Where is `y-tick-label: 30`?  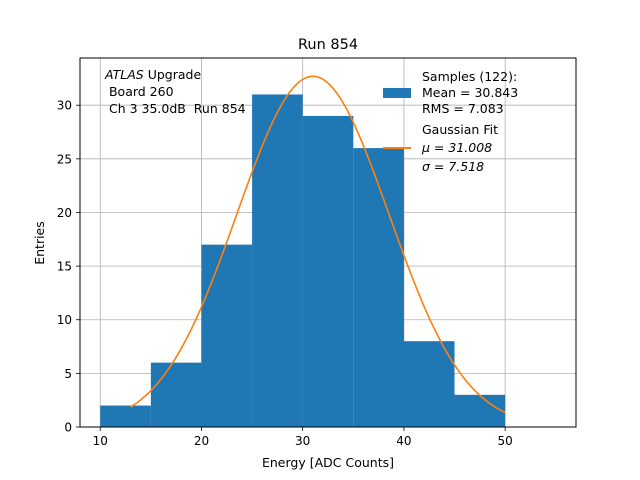 y-tick-label: 30 is located at coordinates (64, 106).